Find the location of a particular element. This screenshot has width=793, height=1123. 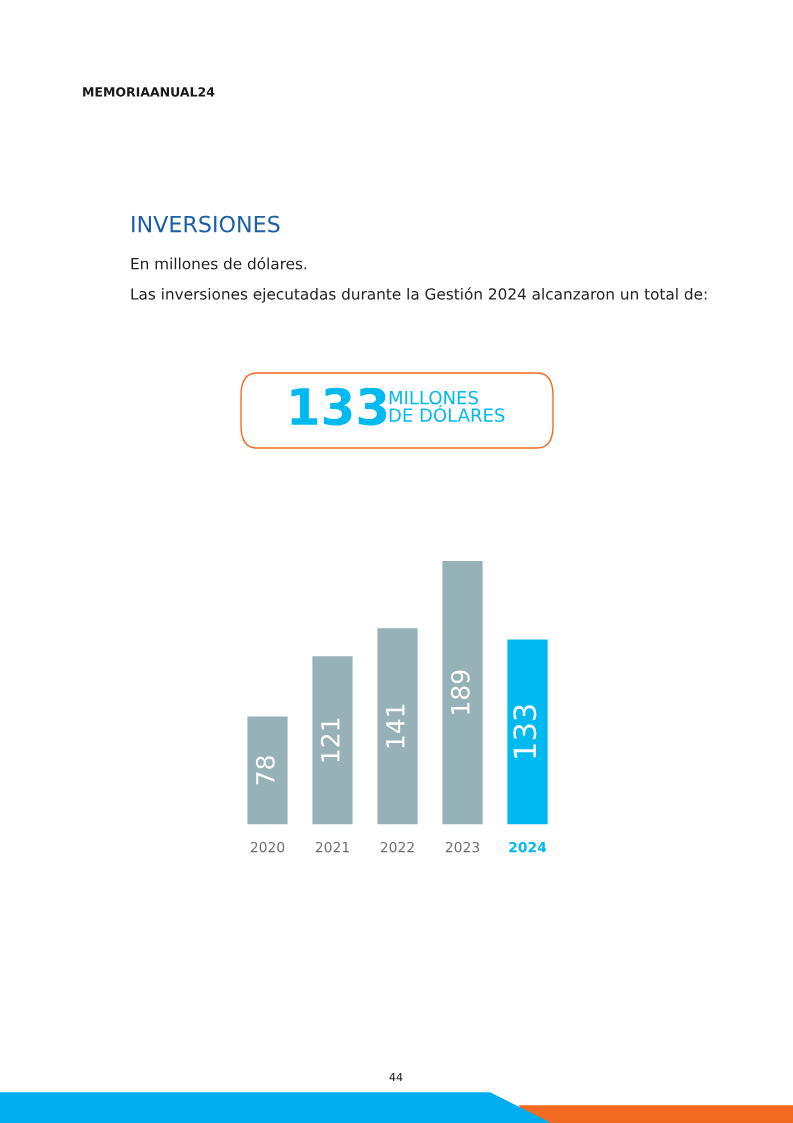

chart-title: INVERSIONES is located at coordinates (206, 224).